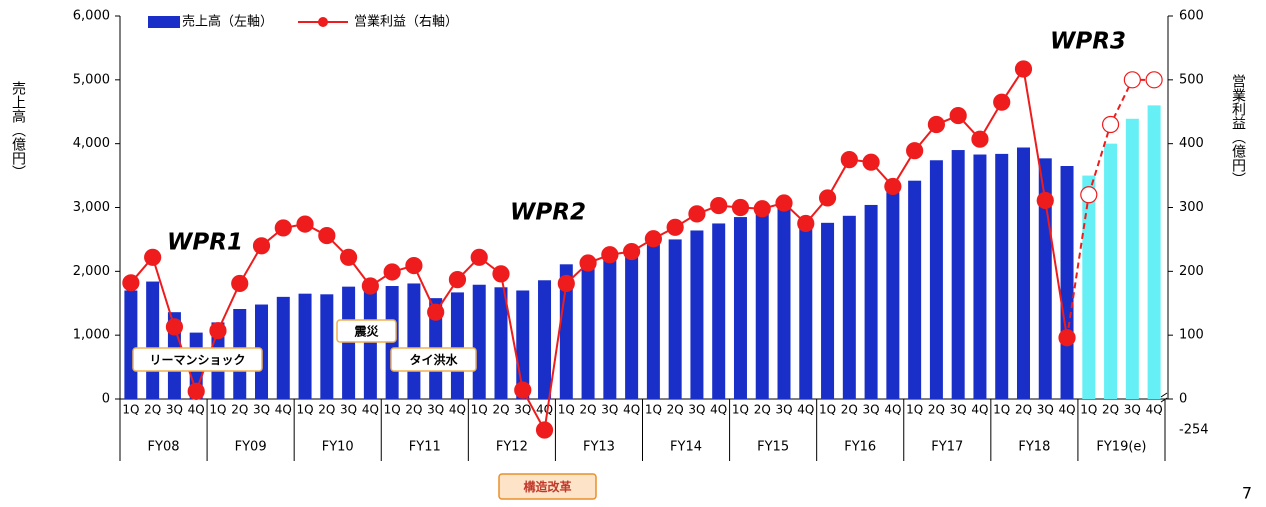 The width and height of the screenshot is (1266, 507). Describe the element at coordinates (1034, 447) in the screenshot. I see `group-label: FY18` at that location.